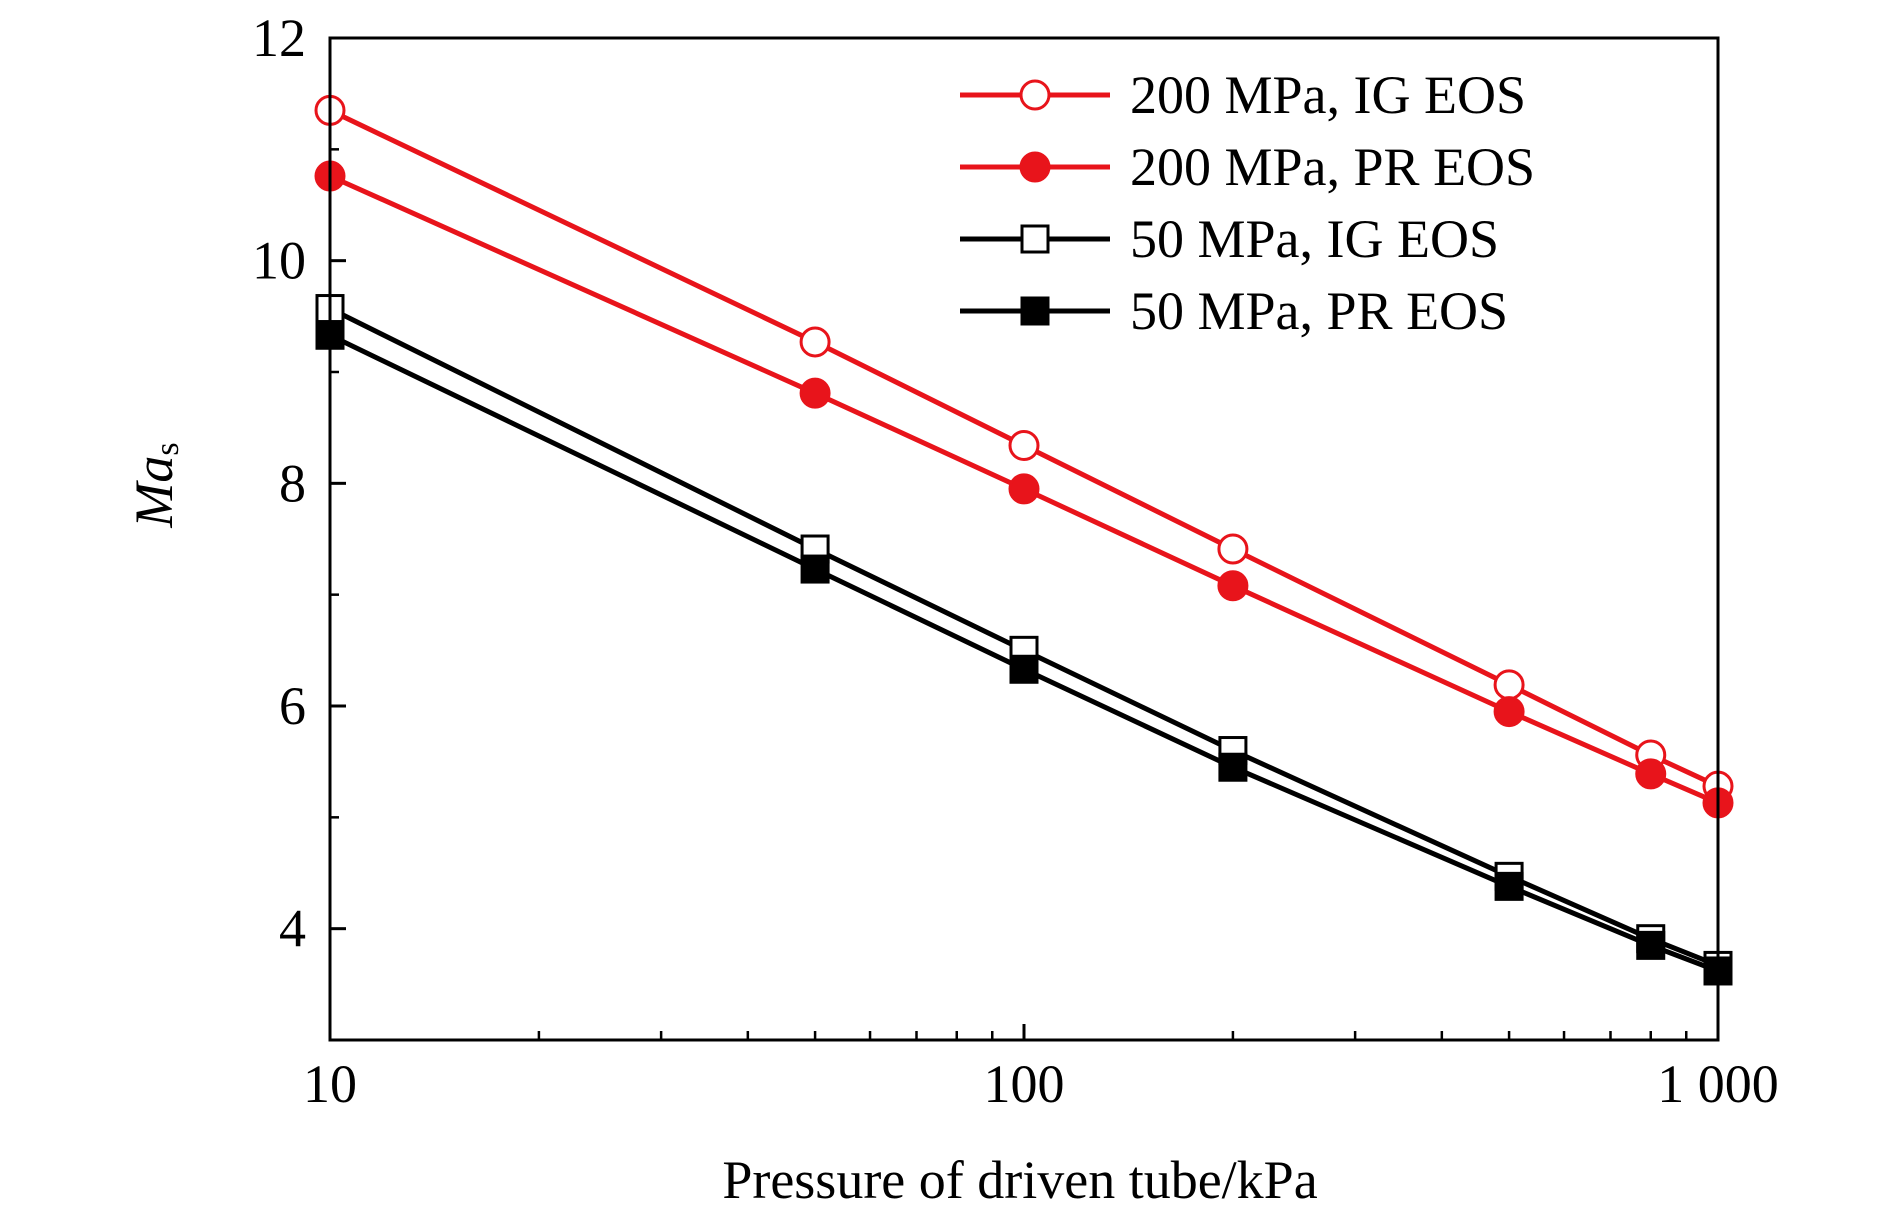 This screenshot has height=1209, width=1890. What do you see at coordinates (292, 483) in the screenshot?
I see `y-tick-label-8: 8` at bounding box center [292, 483].